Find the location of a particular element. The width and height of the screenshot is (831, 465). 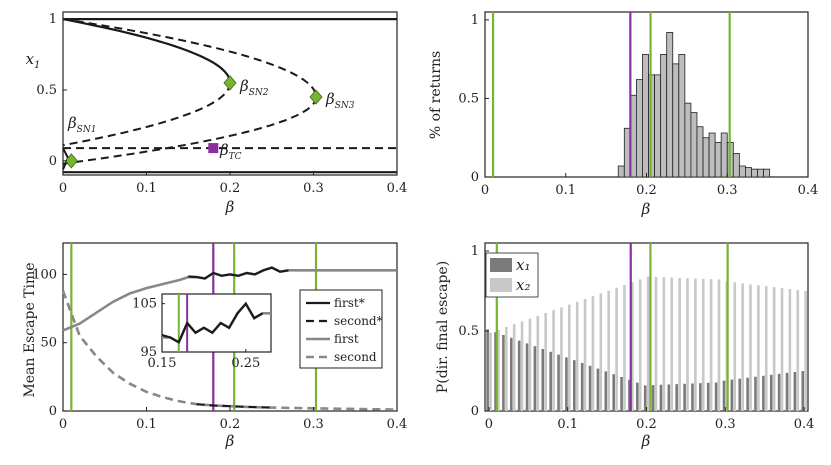

escape-time-xlabel: β is located at coordinates (230, 441).